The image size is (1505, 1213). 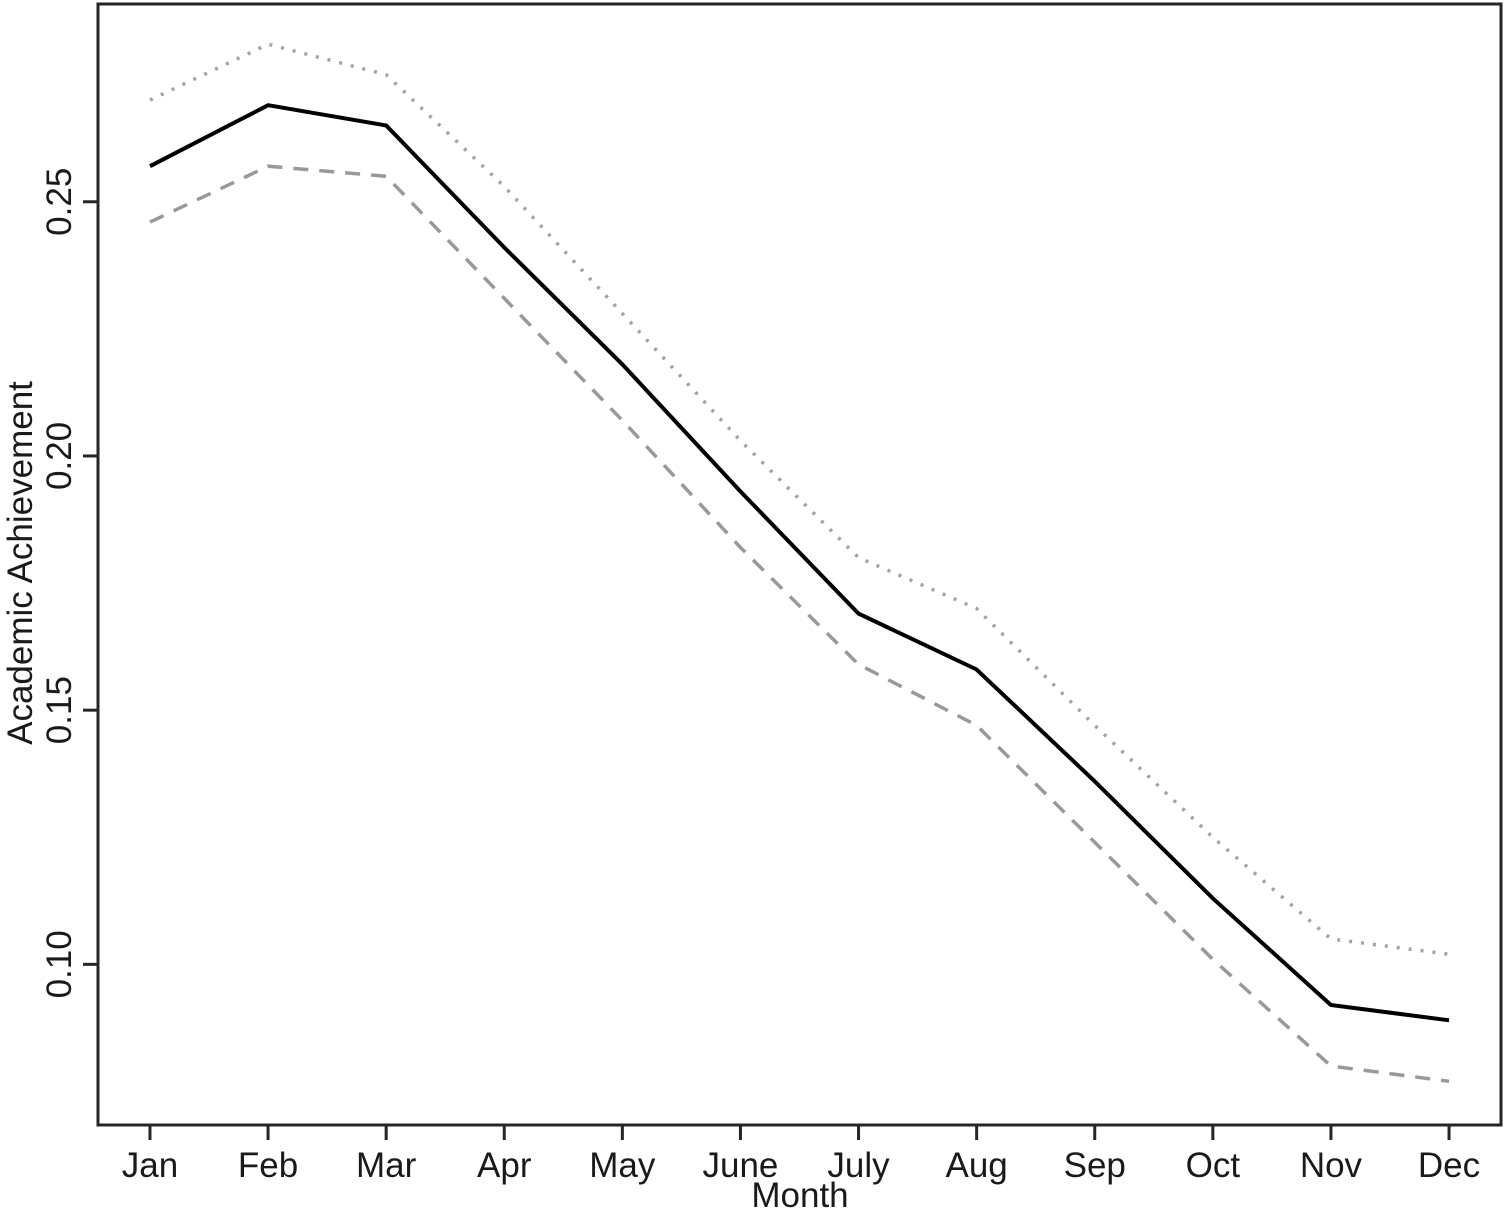 I want to click on y-axis-title: Academic Achievement, so click(x=20, y=563).